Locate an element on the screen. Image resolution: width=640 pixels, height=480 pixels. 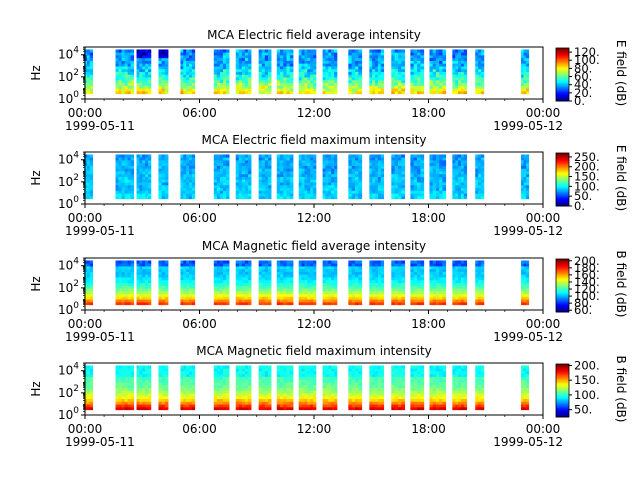
y-tick-label: 102 is located at coordinates (68, 76).